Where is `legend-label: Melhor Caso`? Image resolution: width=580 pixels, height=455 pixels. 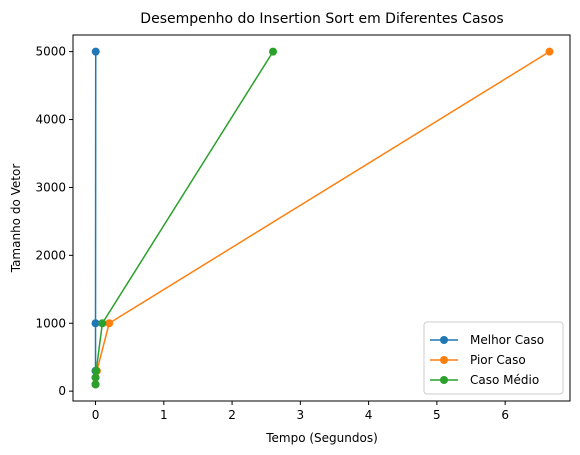
legend-label: Melhor Caso is located at coordinates (507, 340).